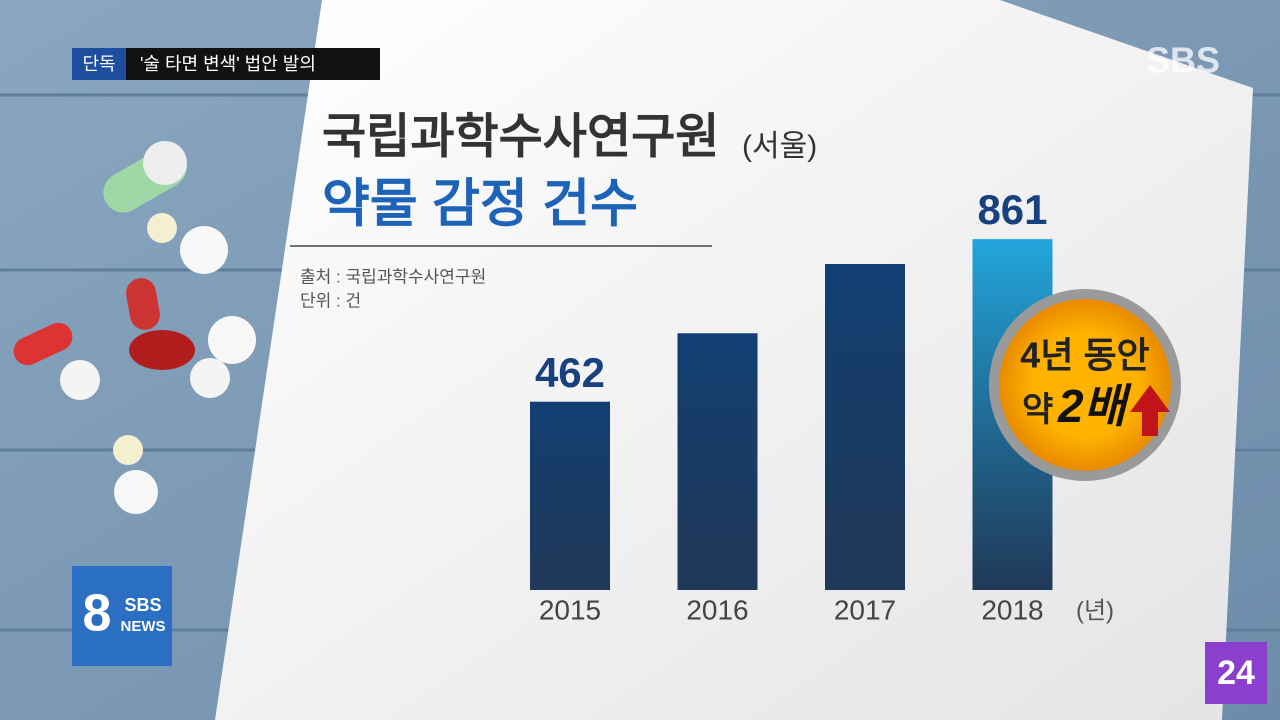 This screenshot has height=720, width=1280. I want to click on value-label: 861, so click(1012, 209).